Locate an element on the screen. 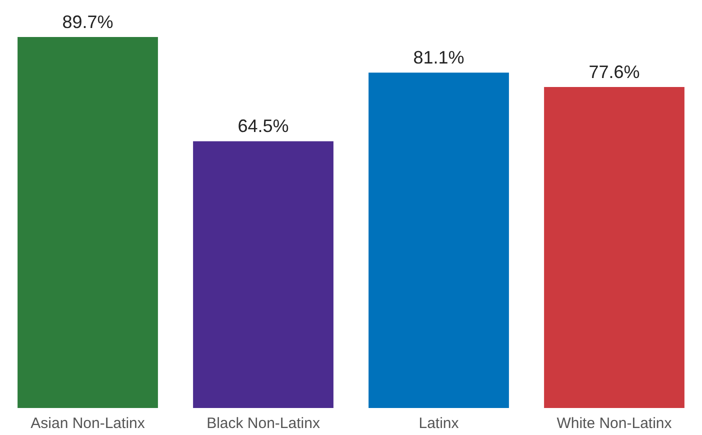 This screenshot has height=435, width=702. x-tick-label: Latinx is located at coordinates (439, 423).